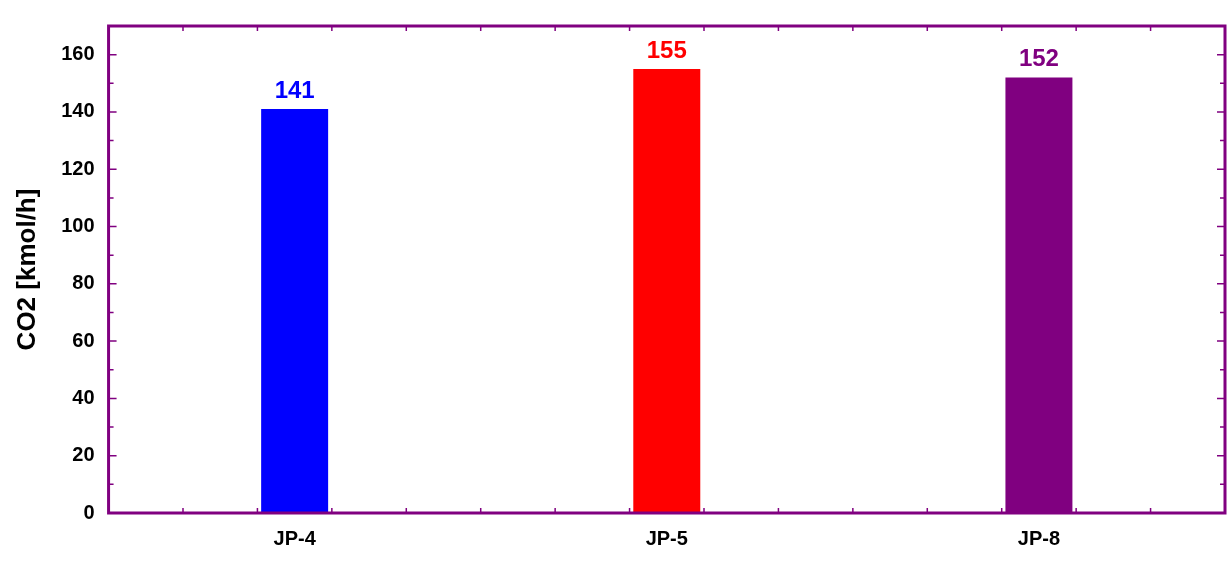 The image size is (1228, 575). I want to click on x-tick-label: JP-5, so click(666, 537).